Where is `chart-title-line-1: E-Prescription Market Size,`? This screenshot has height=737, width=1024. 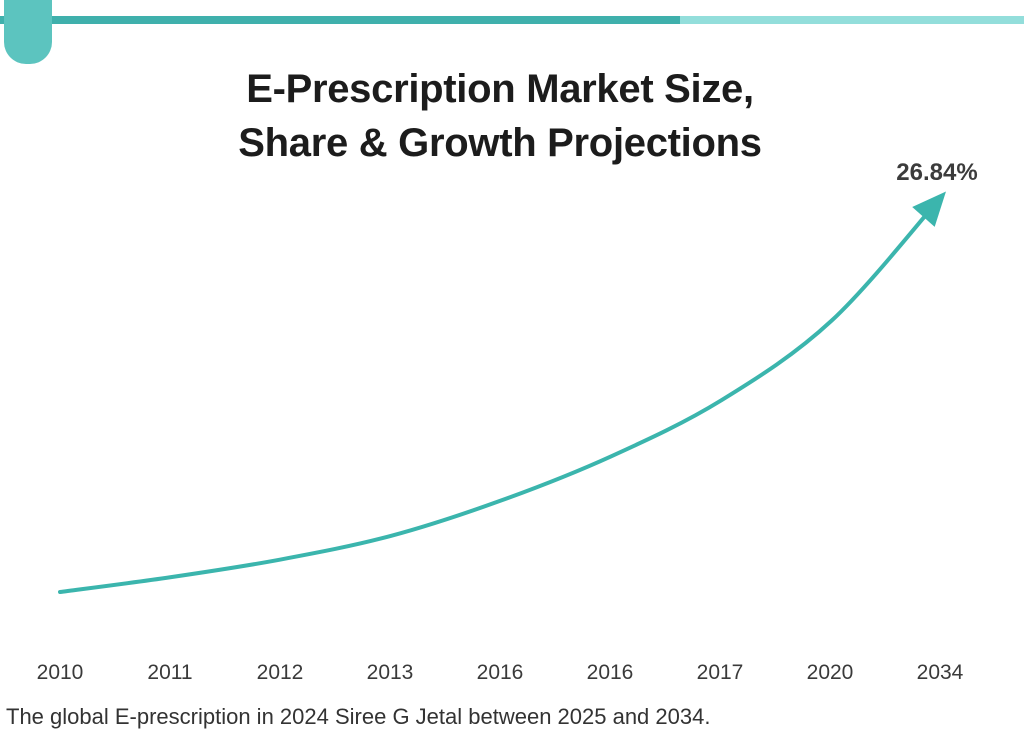 chart-title-line-1: E-Prescription Market Size, is located at coordinates (500, 89).